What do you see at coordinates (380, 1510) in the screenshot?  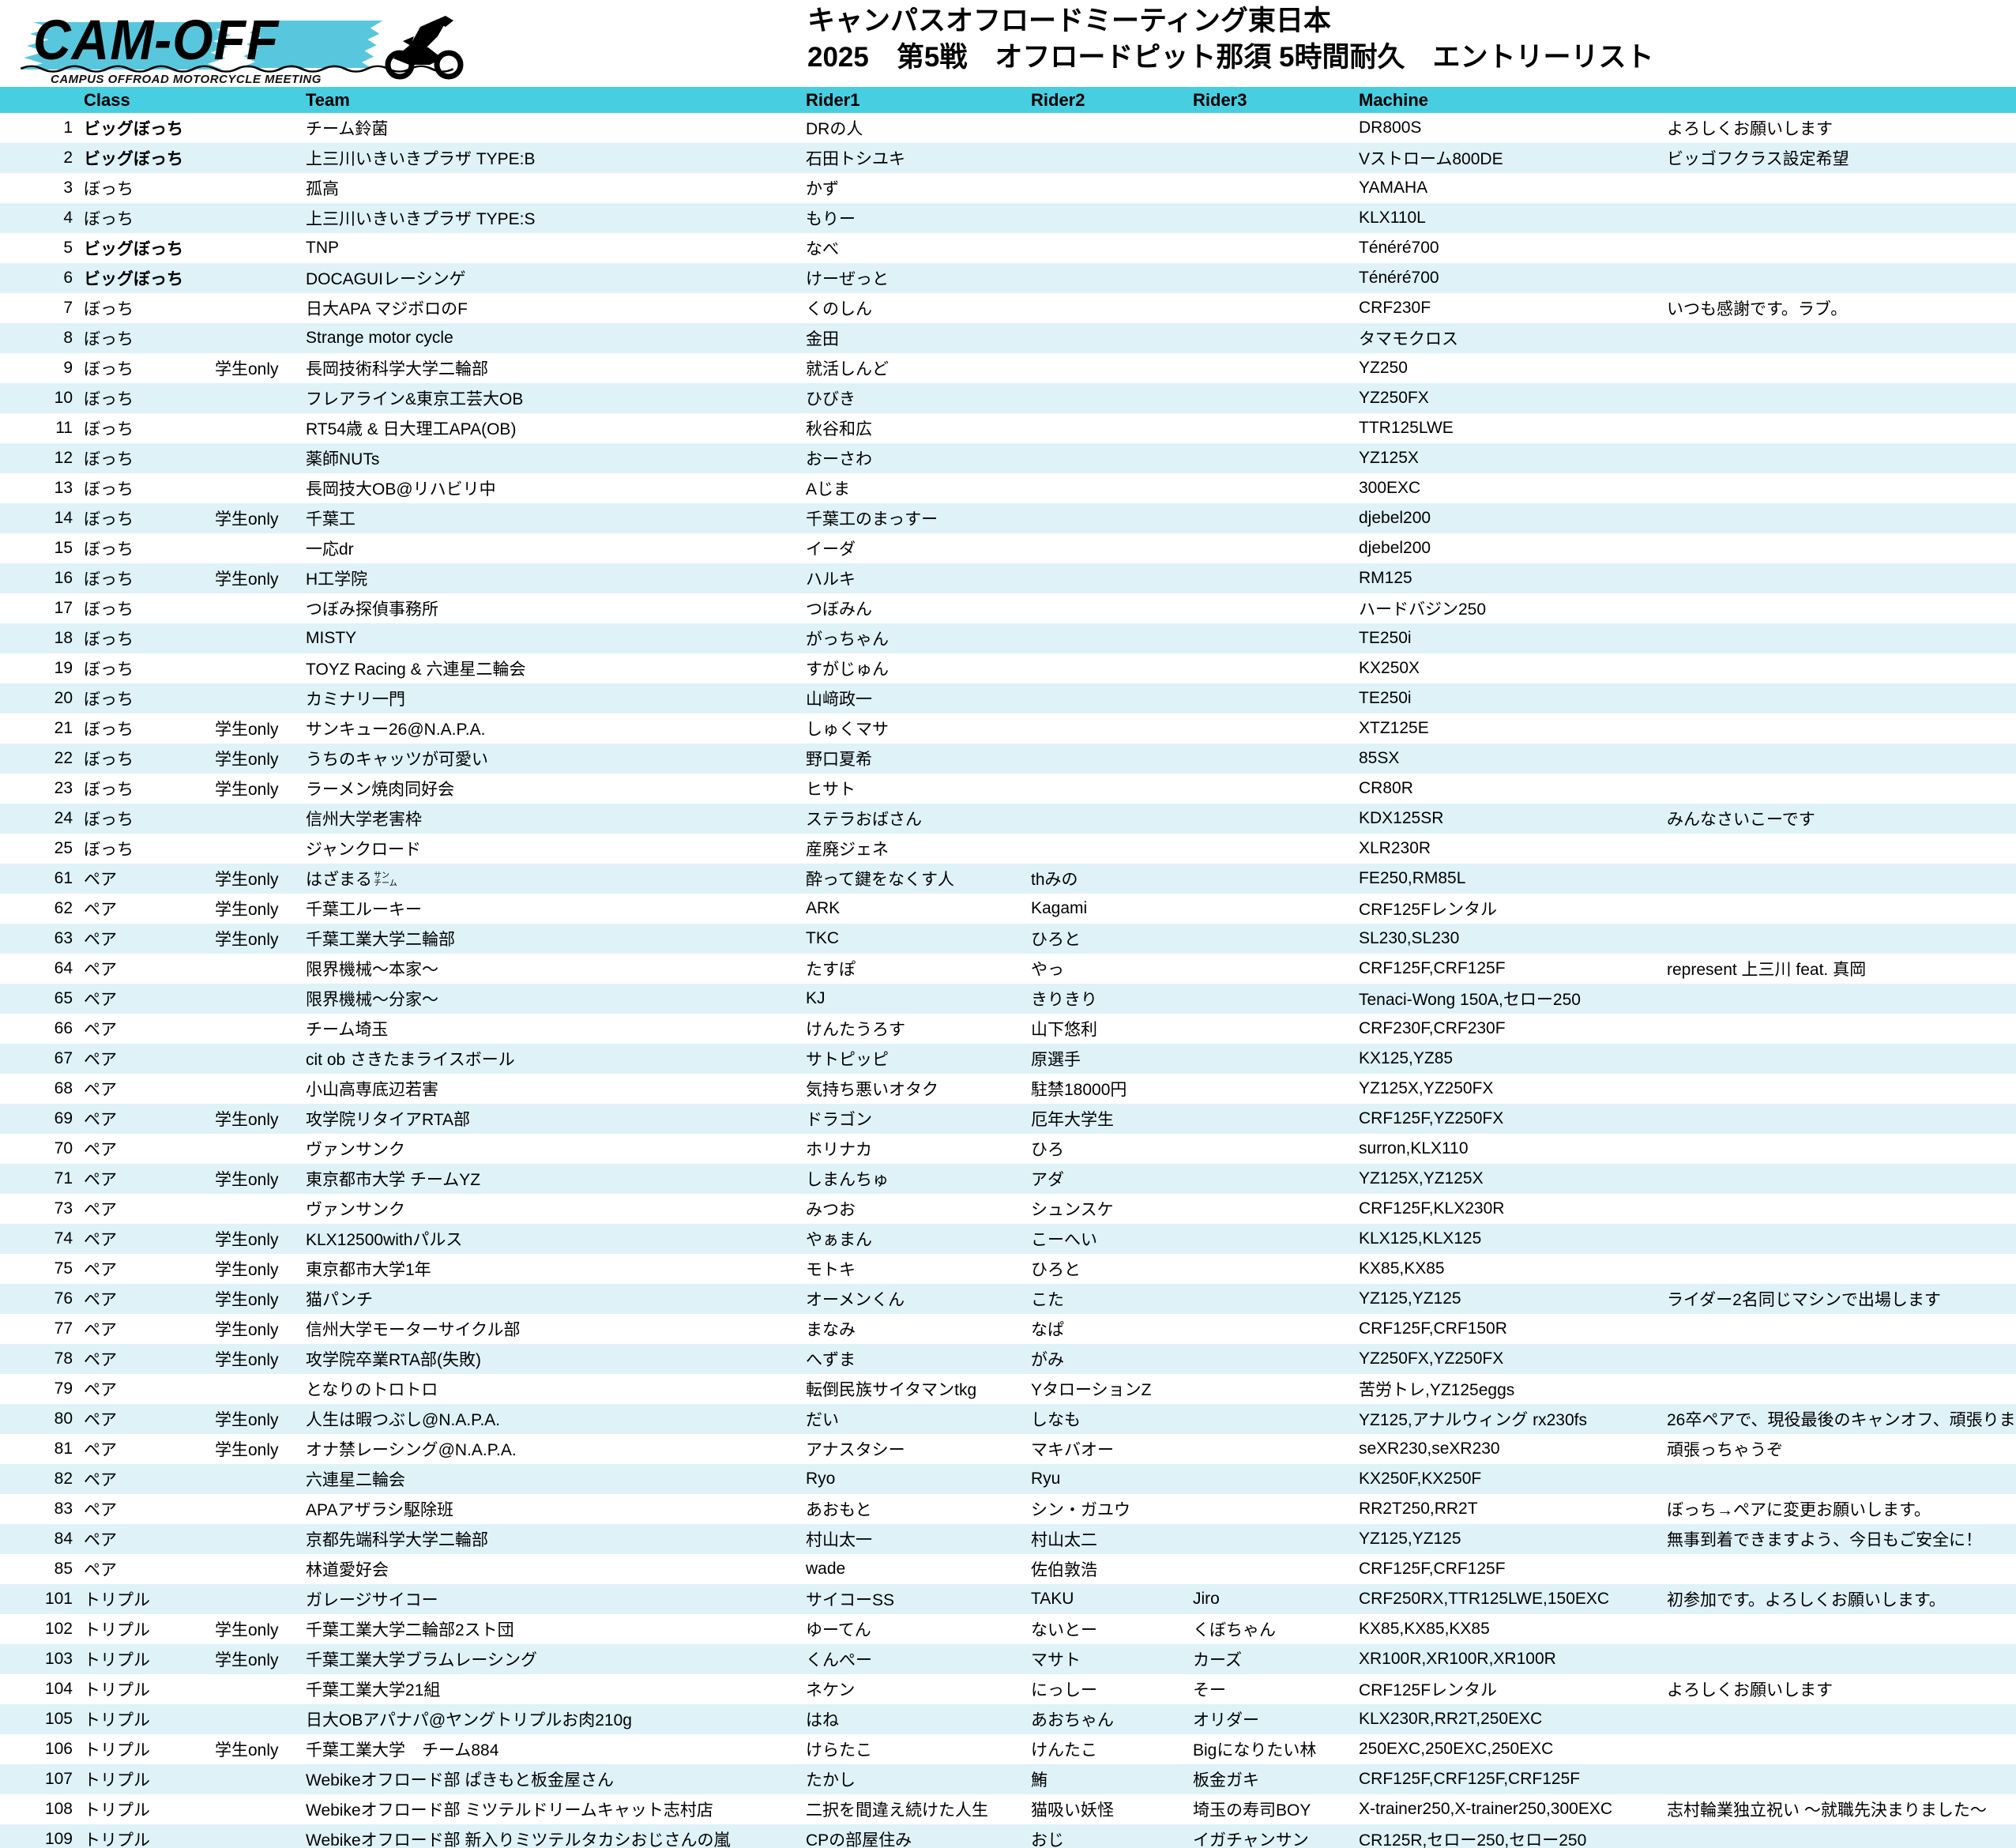 I see `row-team: APAアザラシ駆除班` at bounding box center [380, 1510].